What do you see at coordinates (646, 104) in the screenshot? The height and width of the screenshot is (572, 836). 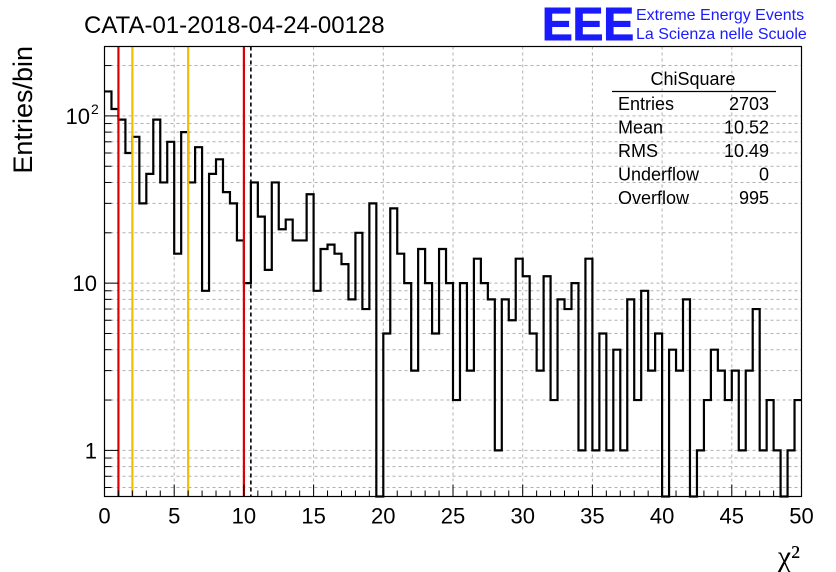 I see `stats-label: Entries` at bounding box center [646, 104].